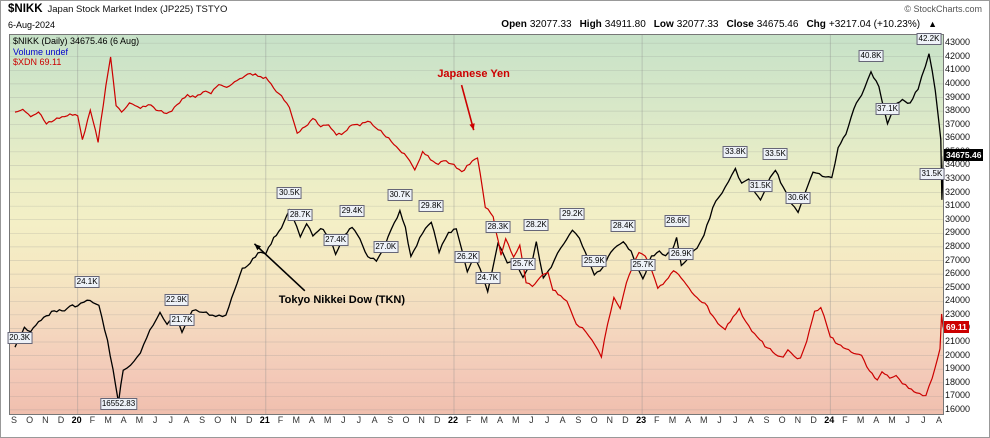 The image size is (990, 438). What do you see at coordinates (400, 194) in the screenshot?
I see `point-label: 30.7K` at bounding box center [400, 194].